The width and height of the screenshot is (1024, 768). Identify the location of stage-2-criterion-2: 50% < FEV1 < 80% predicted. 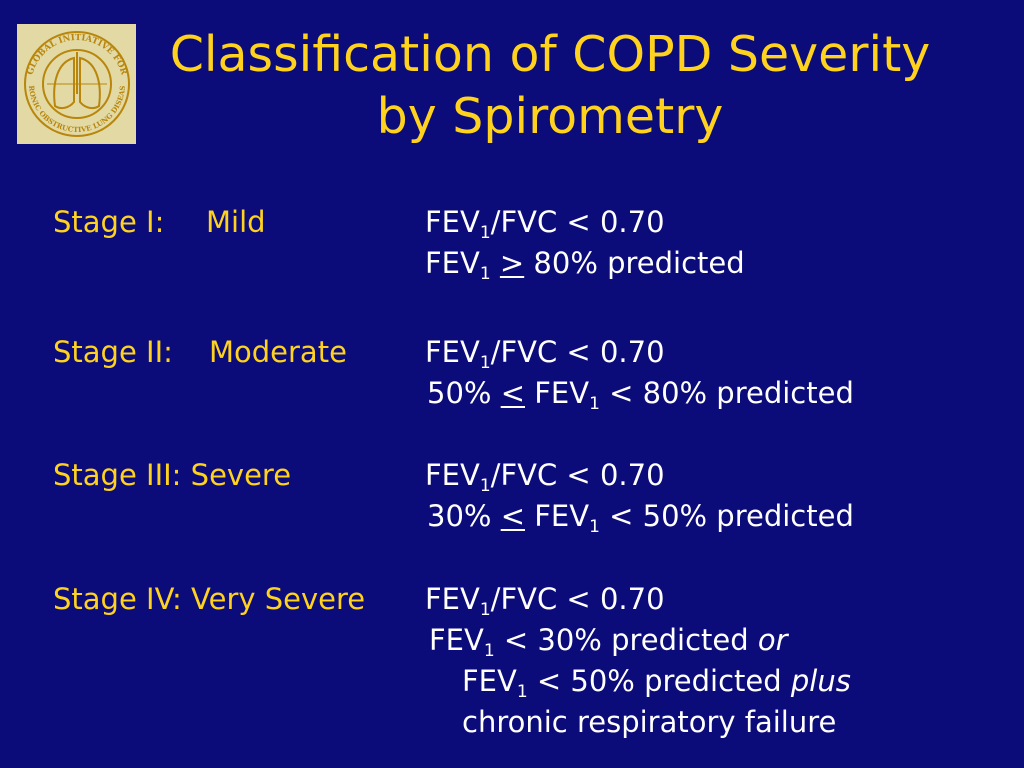
(640, 395).